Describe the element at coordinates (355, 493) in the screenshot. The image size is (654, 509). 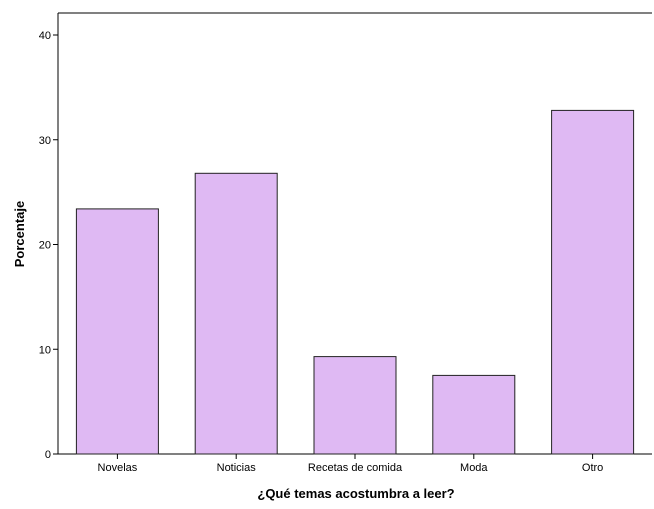
I see `x-axis-title: ¿Qué temas acostumbra a leer?` at that location.